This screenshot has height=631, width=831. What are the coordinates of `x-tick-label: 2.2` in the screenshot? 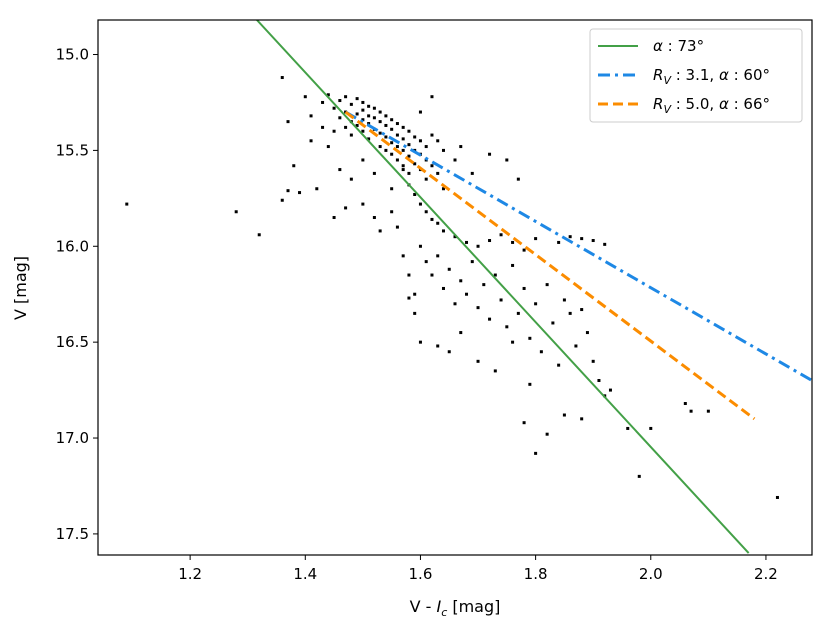 It's located at (766, 574).